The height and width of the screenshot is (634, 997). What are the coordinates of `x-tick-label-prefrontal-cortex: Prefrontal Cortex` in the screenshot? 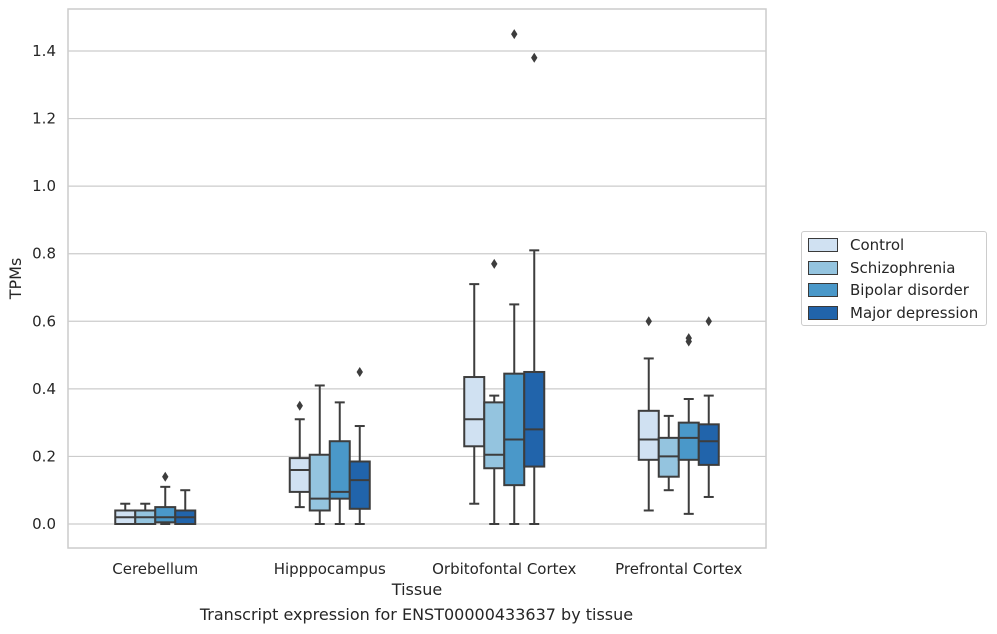 It's located at (678, 569).